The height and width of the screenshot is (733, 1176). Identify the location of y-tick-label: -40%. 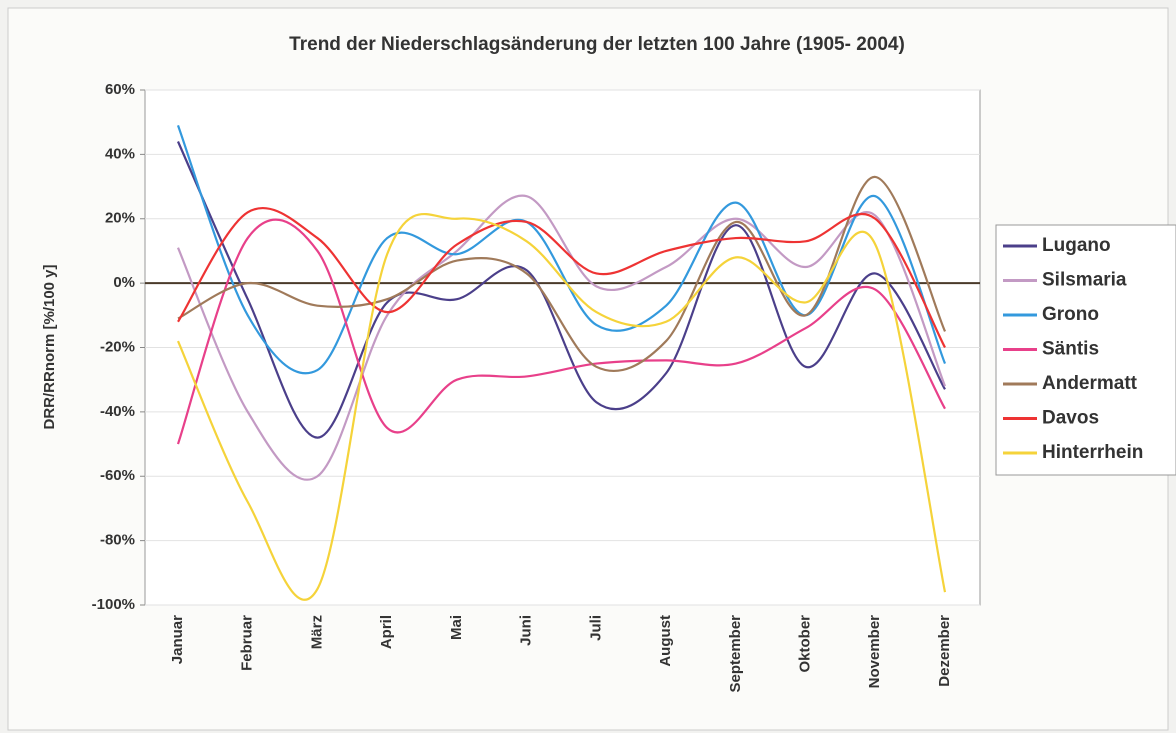
(117, 411).